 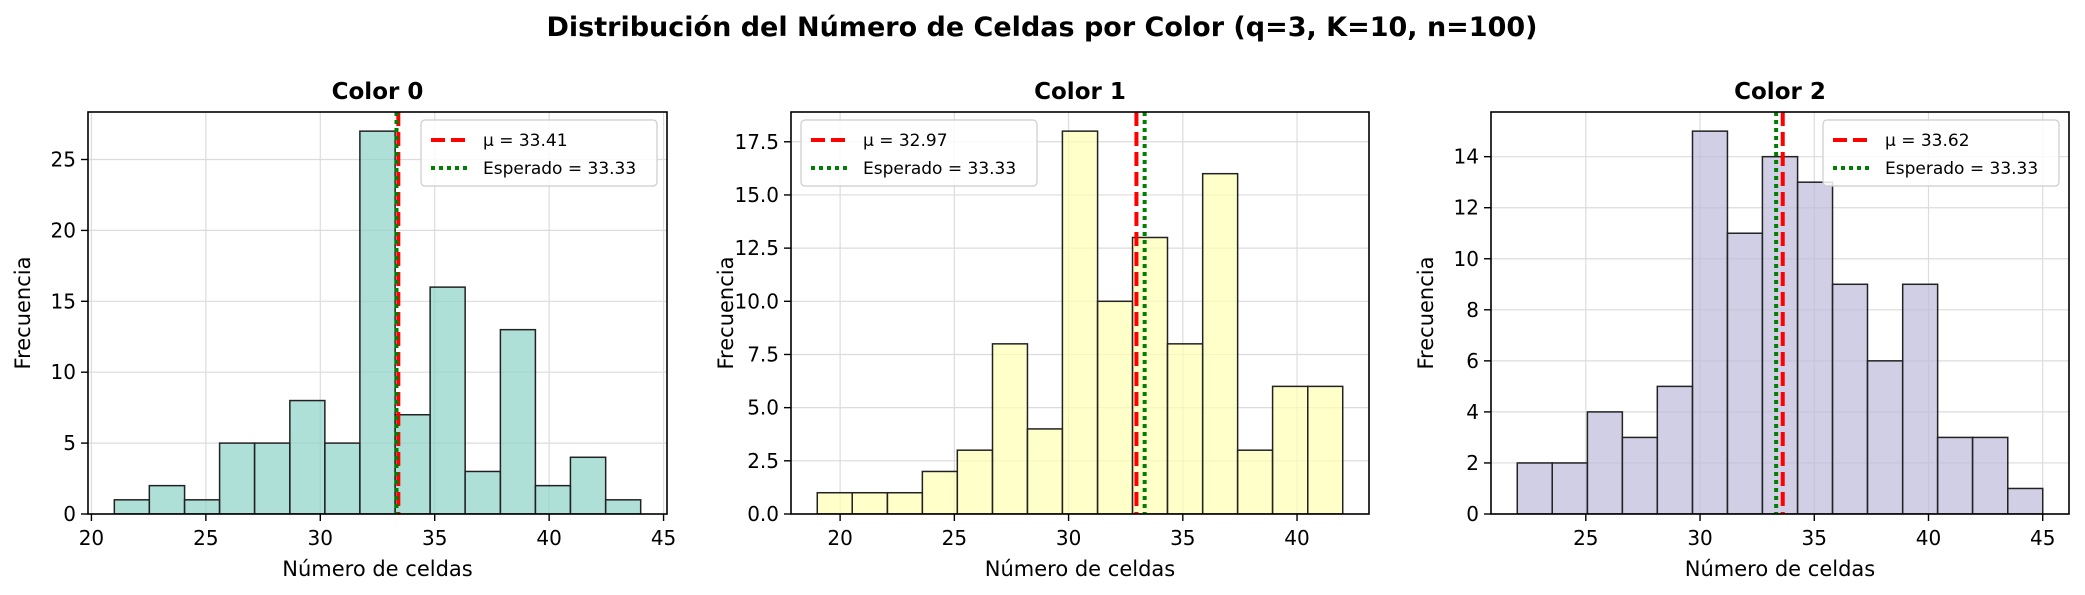 I want to click on y-tick-label: 15.0, so click(x=756, y=195).